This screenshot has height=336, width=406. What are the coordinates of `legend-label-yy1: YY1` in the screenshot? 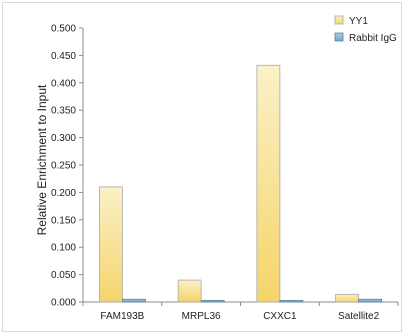 It's located at (358, 21).